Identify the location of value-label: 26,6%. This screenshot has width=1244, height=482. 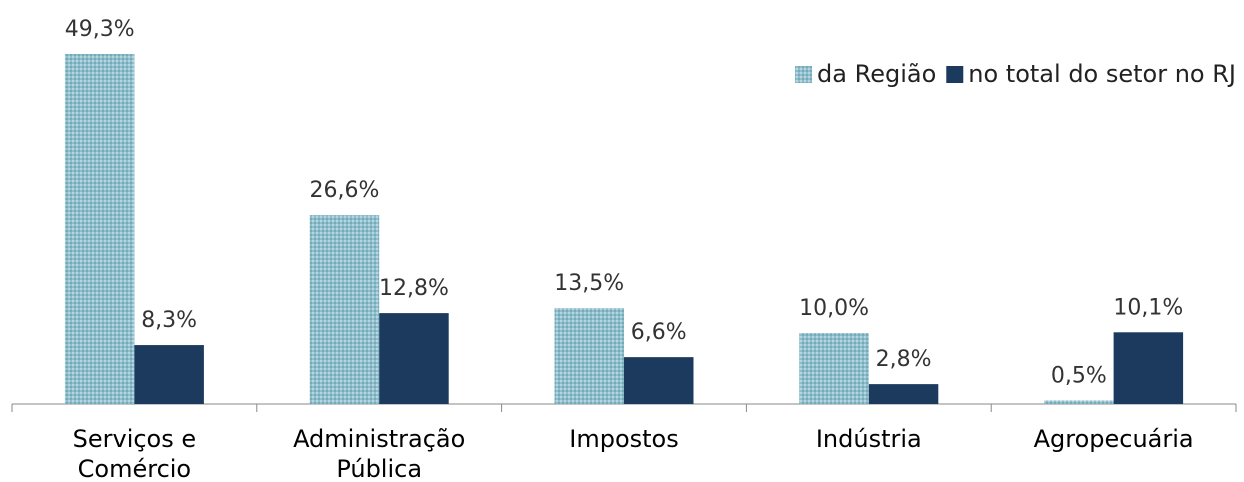
(345, 190).